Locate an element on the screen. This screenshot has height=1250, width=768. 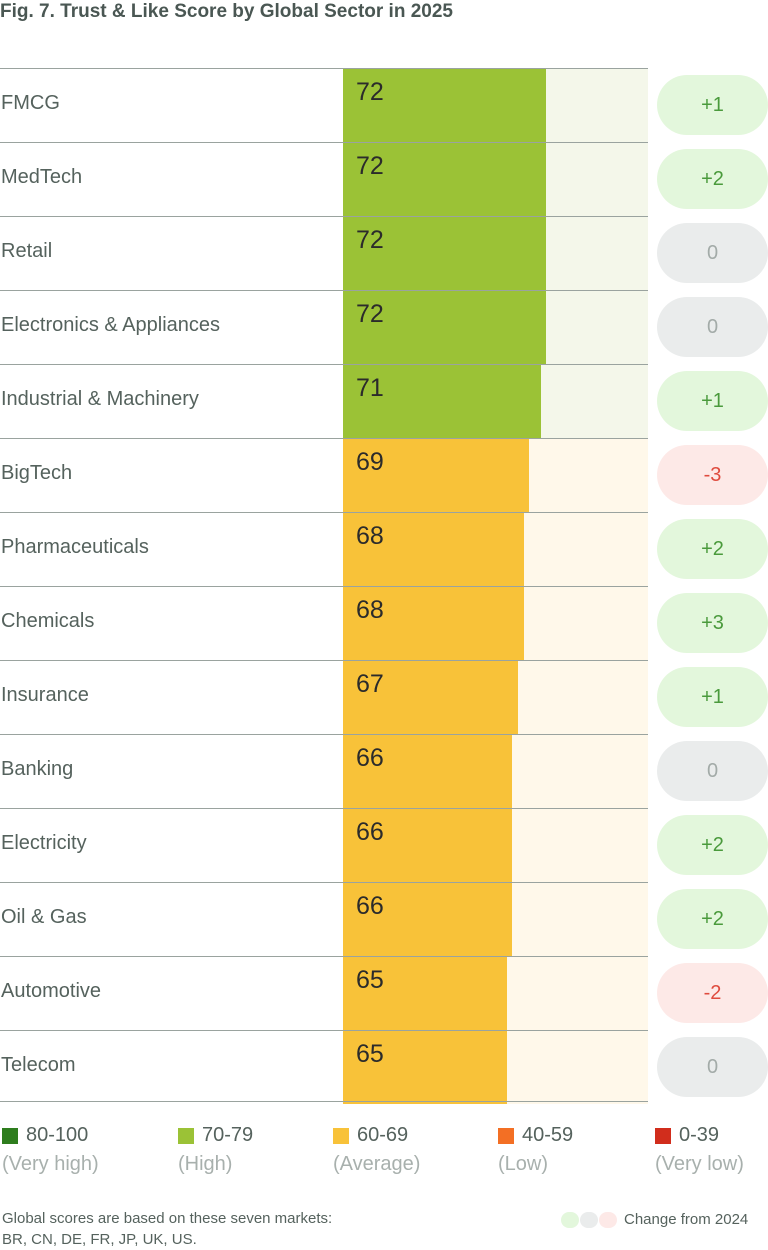
legend-label-very-low: (Very low) is located at coordinates (699, 1164).